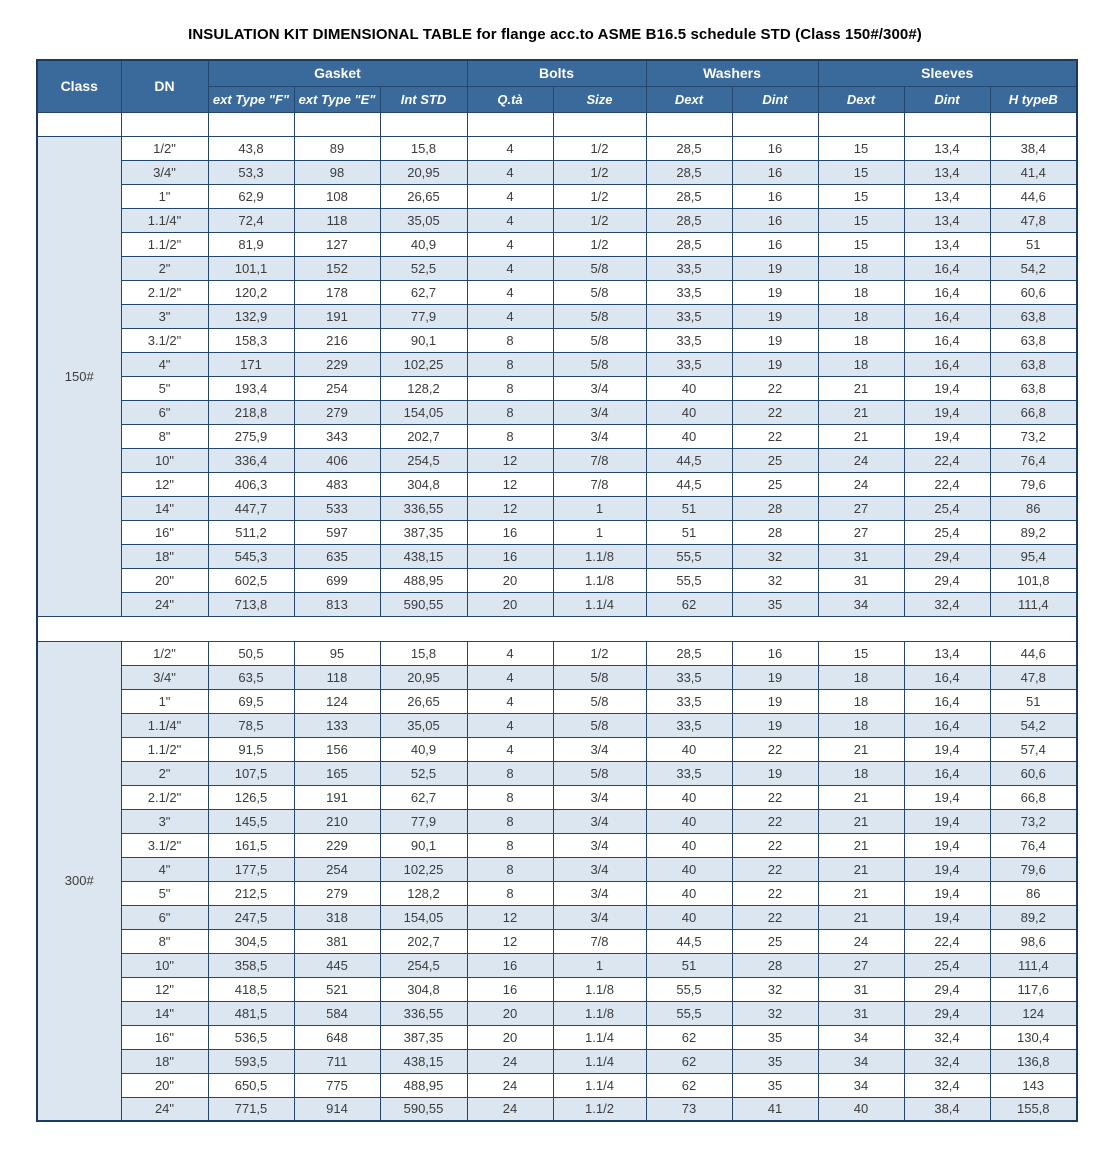 Image resolution: width=1110 pixels, height=1149 pixels. I want to click on cell-gasket-ext-type-e: 343, so click(337, 436).